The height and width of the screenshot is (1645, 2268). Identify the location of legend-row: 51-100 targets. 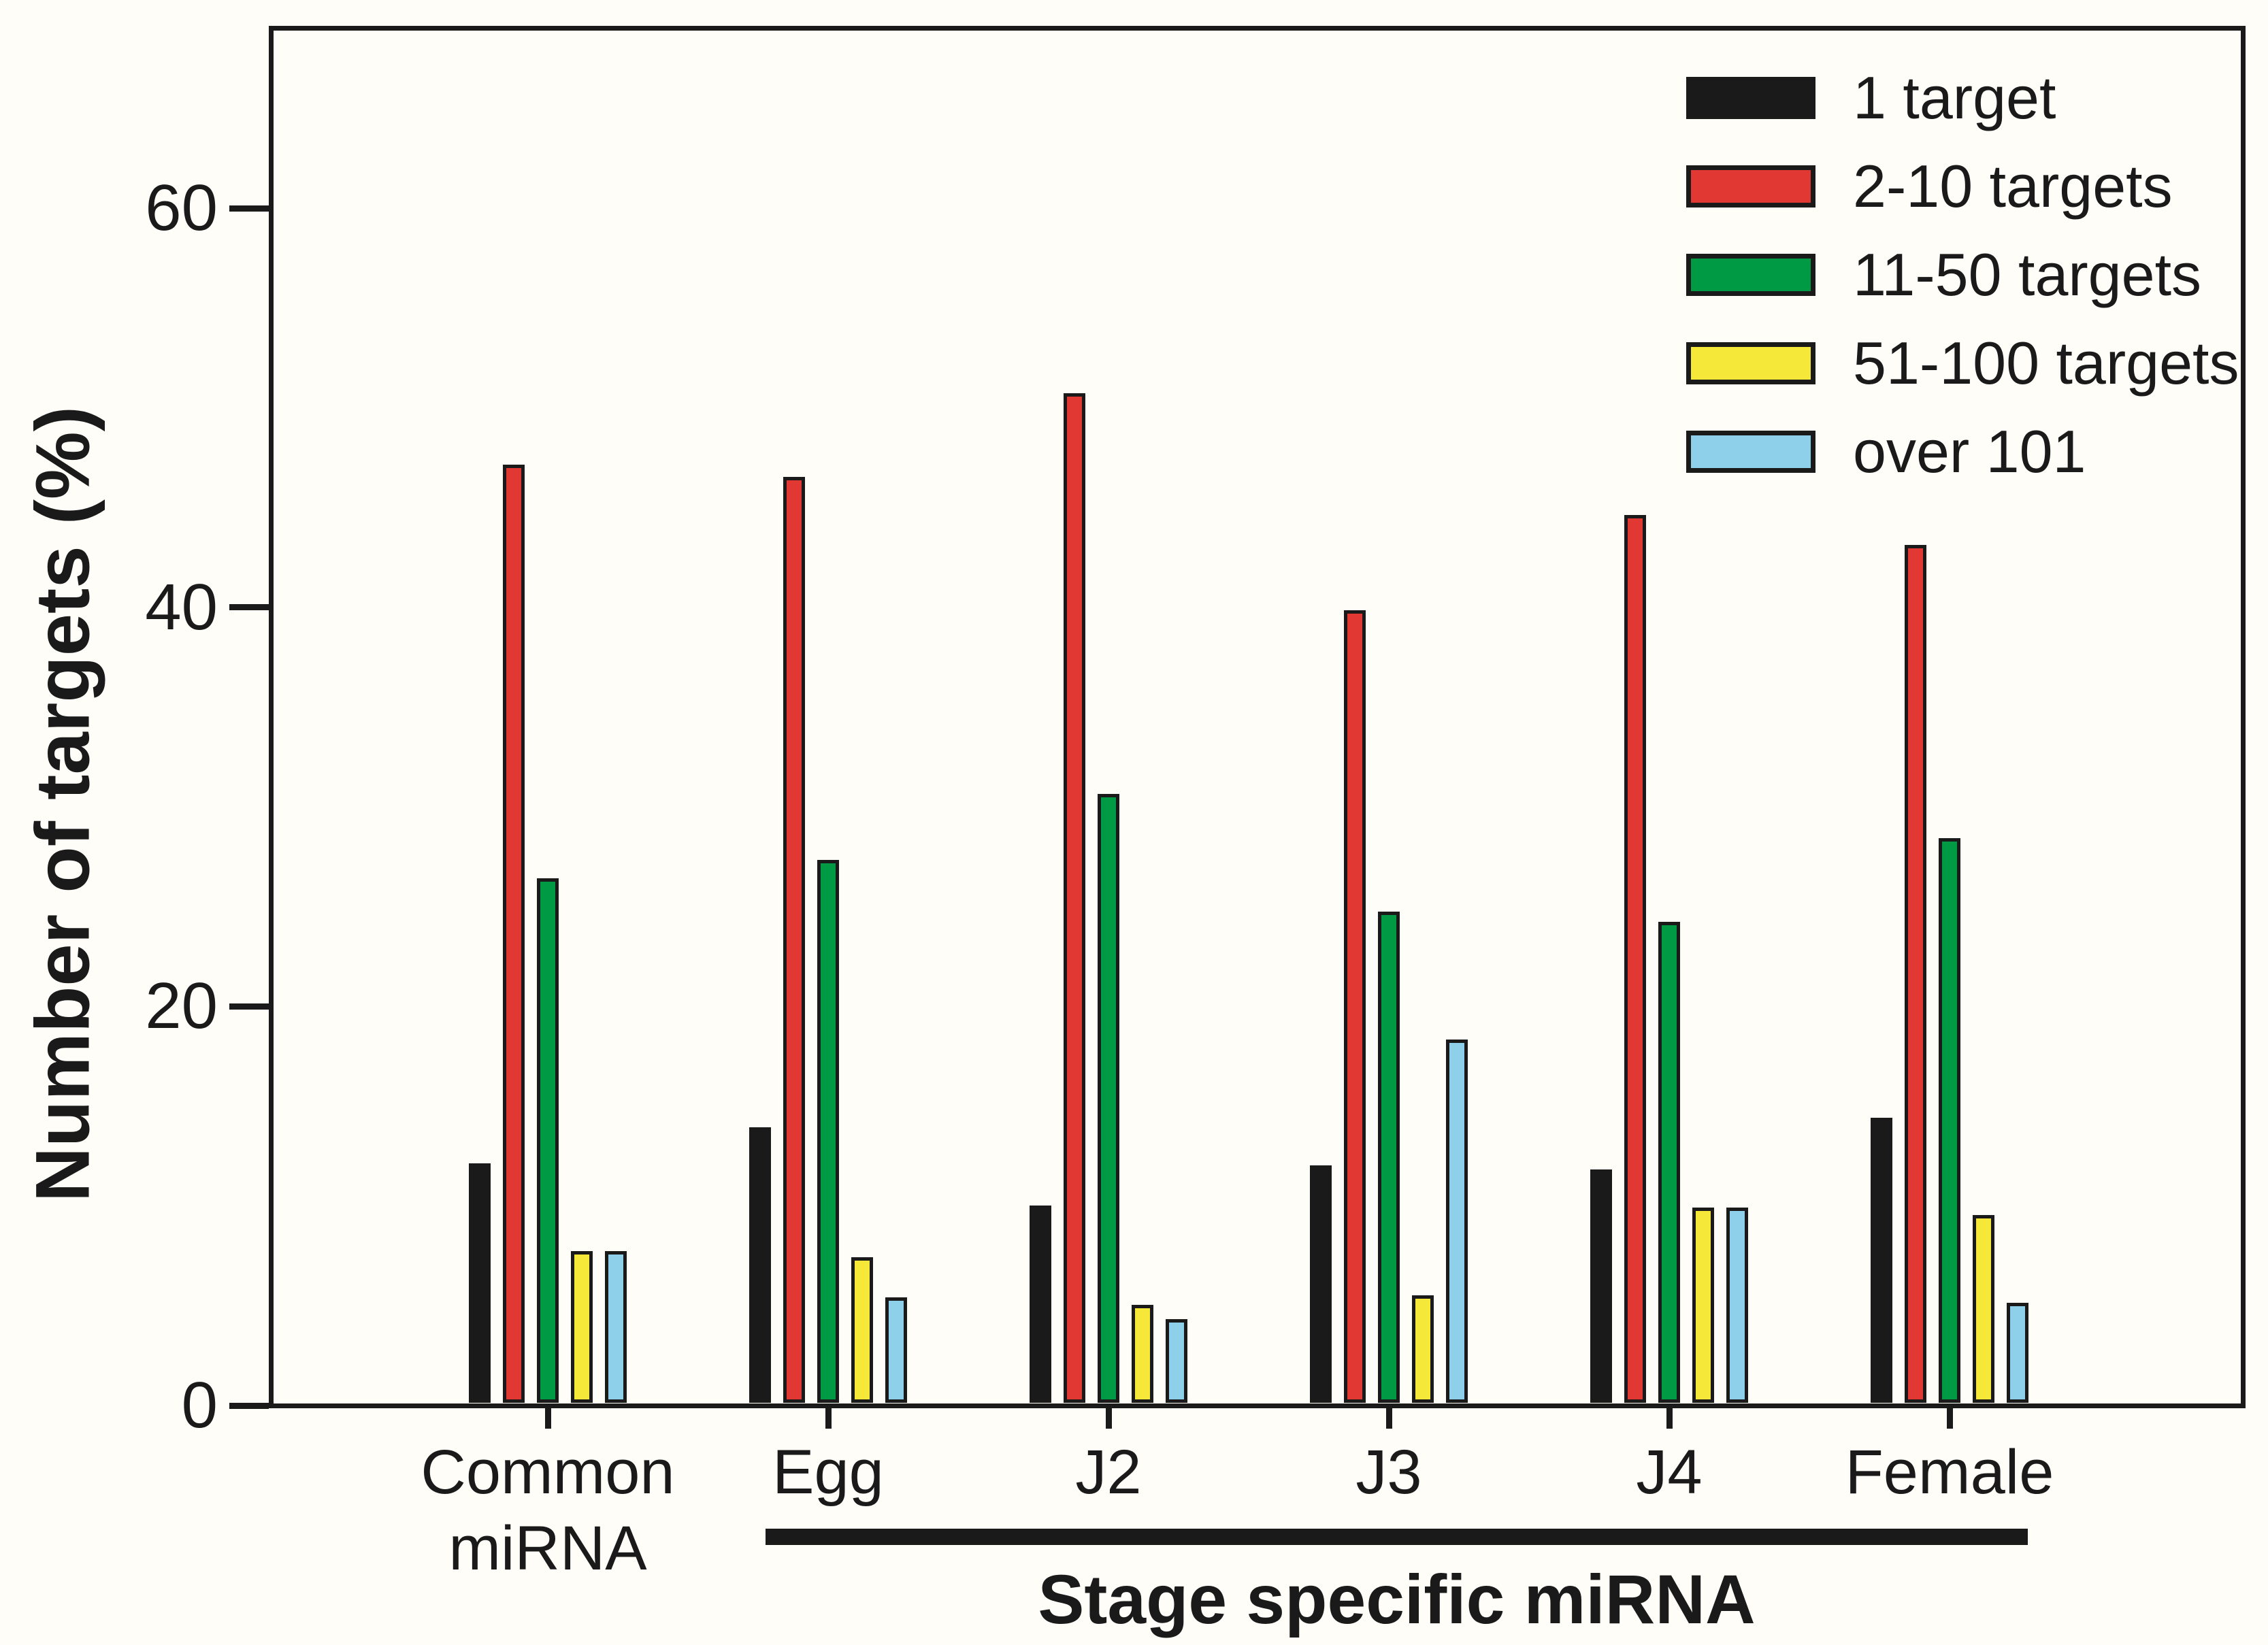
(1962, 363).